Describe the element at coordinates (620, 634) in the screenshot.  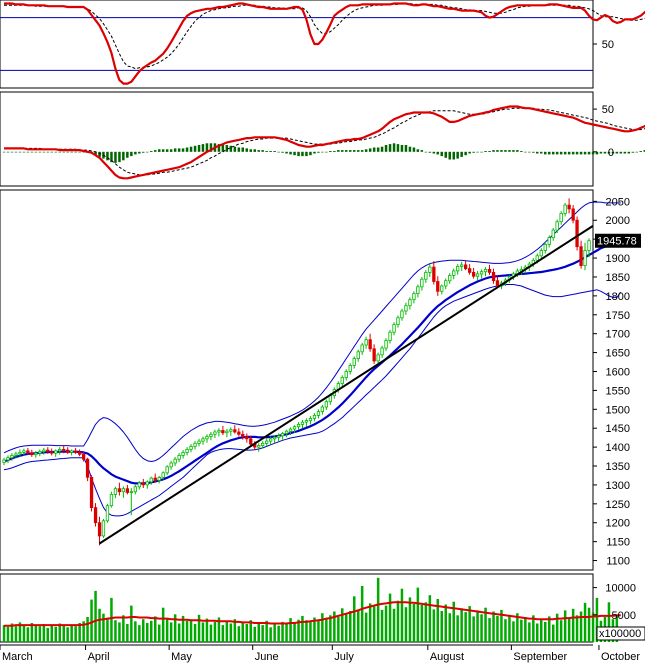
I see `volume-unit-label: x100000` at that location.